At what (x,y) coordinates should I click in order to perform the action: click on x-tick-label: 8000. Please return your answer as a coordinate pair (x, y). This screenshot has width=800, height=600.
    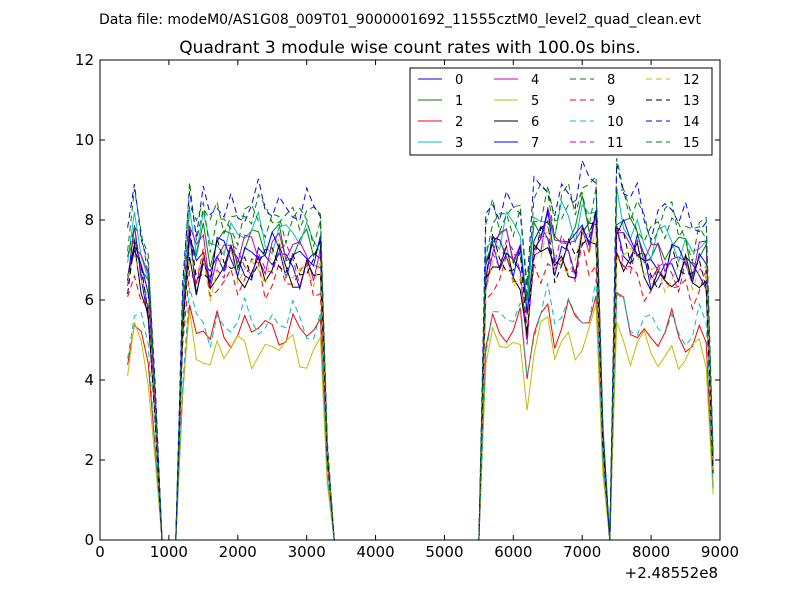
    Looking at the image, I should click on (651, 552).